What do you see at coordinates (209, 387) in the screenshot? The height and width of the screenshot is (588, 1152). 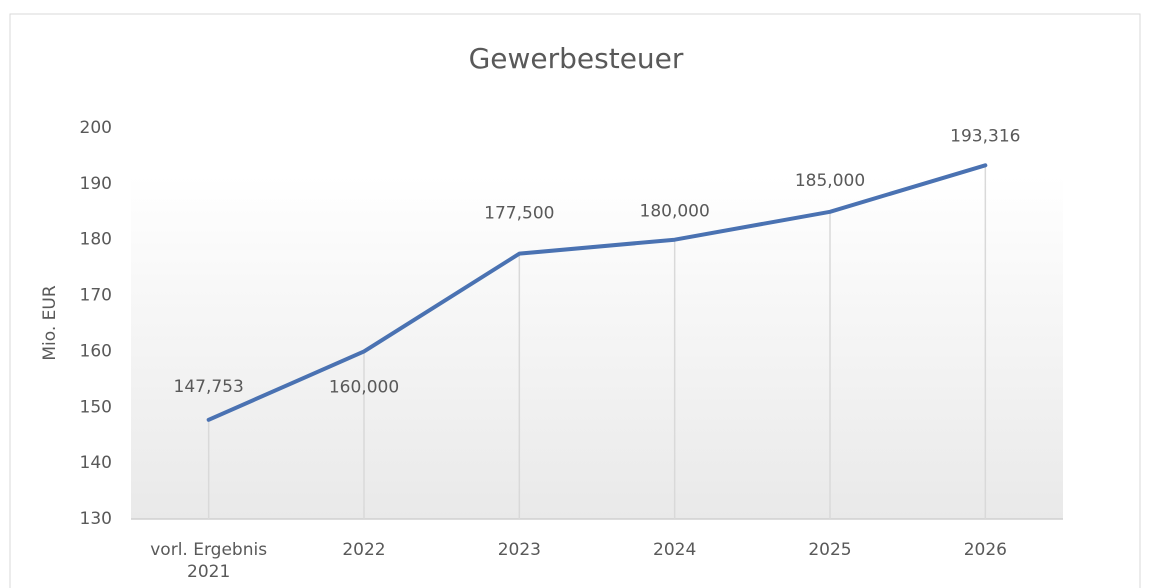 I see `data-label: 147,753` at bounding box center [209, 387].